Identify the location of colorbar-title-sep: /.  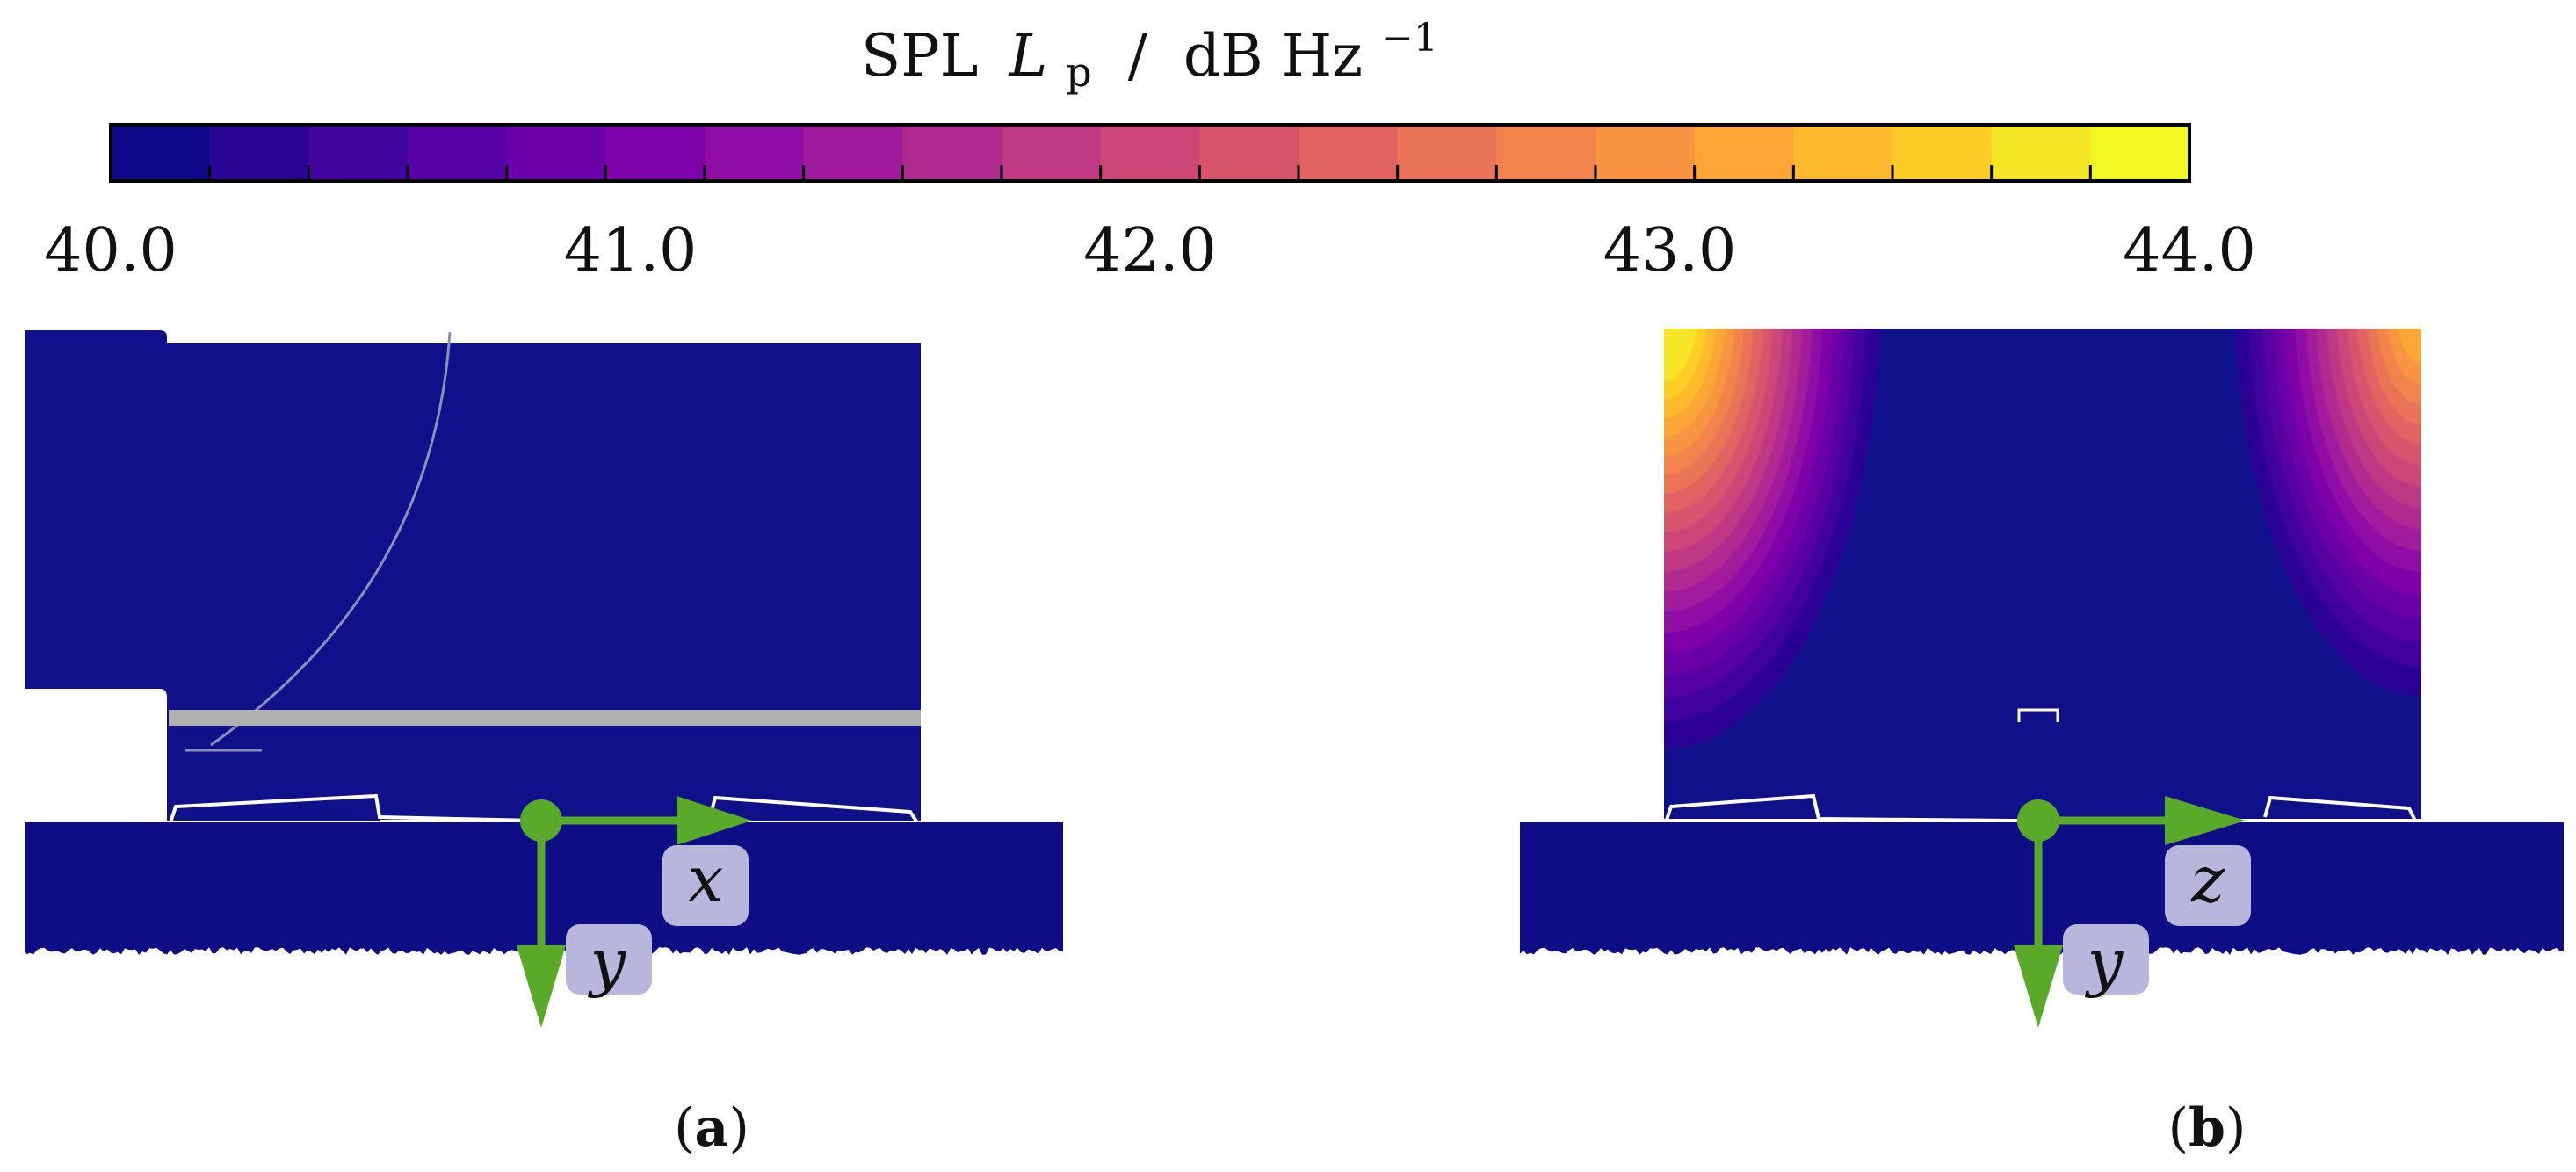
(1138, 56).